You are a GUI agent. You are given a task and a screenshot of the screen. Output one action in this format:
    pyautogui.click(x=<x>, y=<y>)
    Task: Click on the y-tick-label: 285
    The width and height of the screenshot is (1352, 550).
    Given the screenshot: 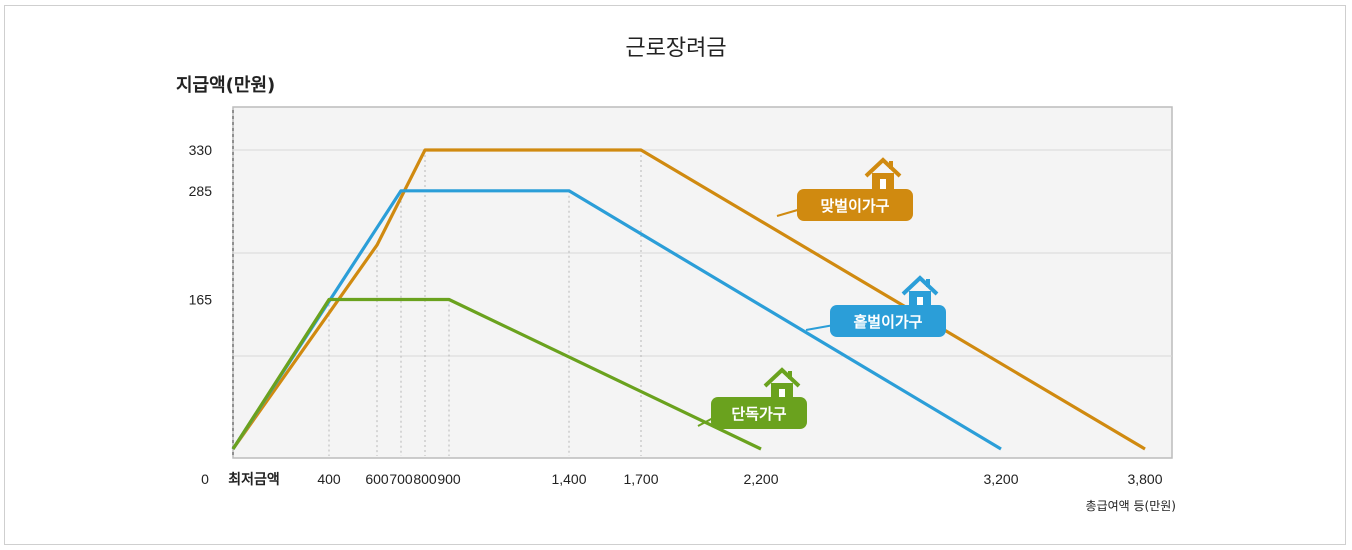 What is the action you would take?
    pyautogui.click(x=201, y=191)
    